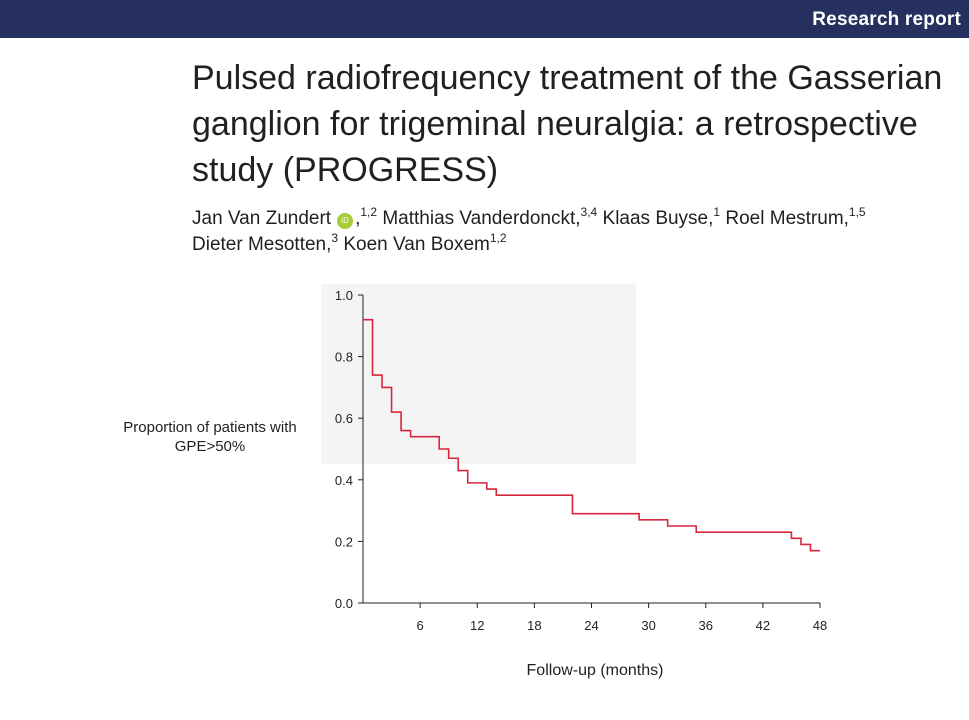  What do you see at coordinates (344, 295) in the screenshot?
I see `y-tick-label: 1.0` at bounding box center [344, 295].